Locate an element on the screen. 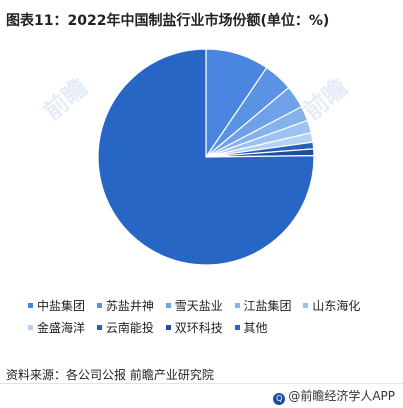 This screenshot has height=408, width=403. footer-brand: Q @前瞻经济学人APP is located at coordinates (334, 396).